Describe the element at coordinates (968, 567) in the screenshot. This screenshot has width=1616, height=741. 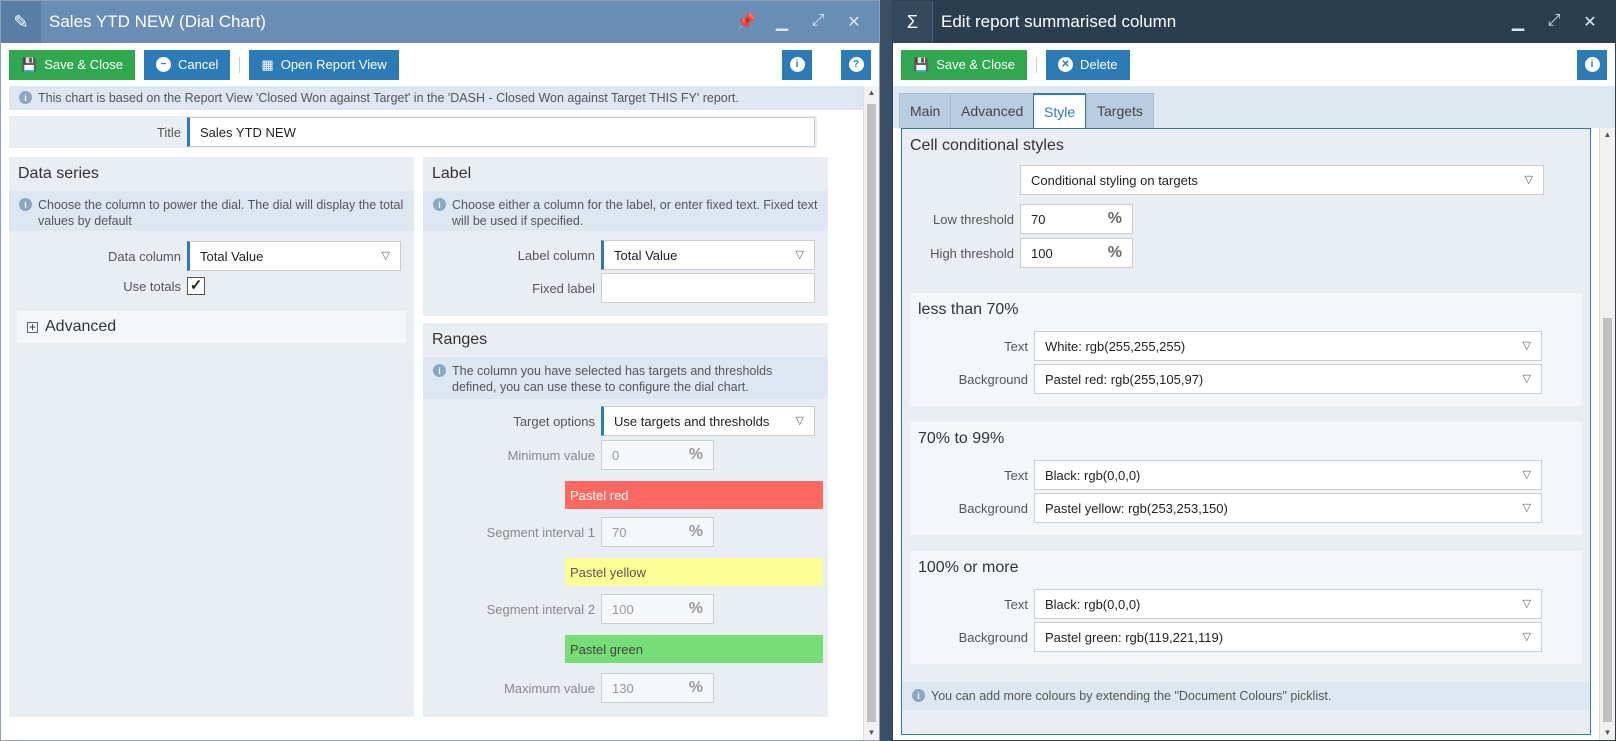
I see `section-heading: 100% or more` at that location.